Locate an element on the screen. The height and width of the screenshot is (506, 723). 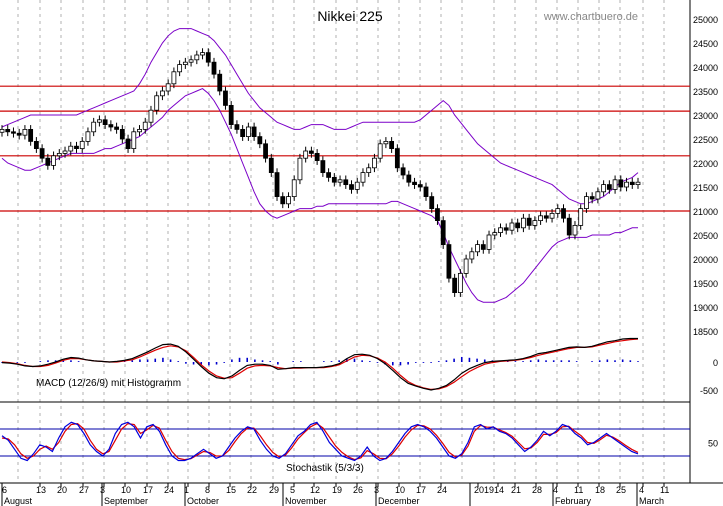
x-day-label-11: 22 is located at coordinates (252, 490).